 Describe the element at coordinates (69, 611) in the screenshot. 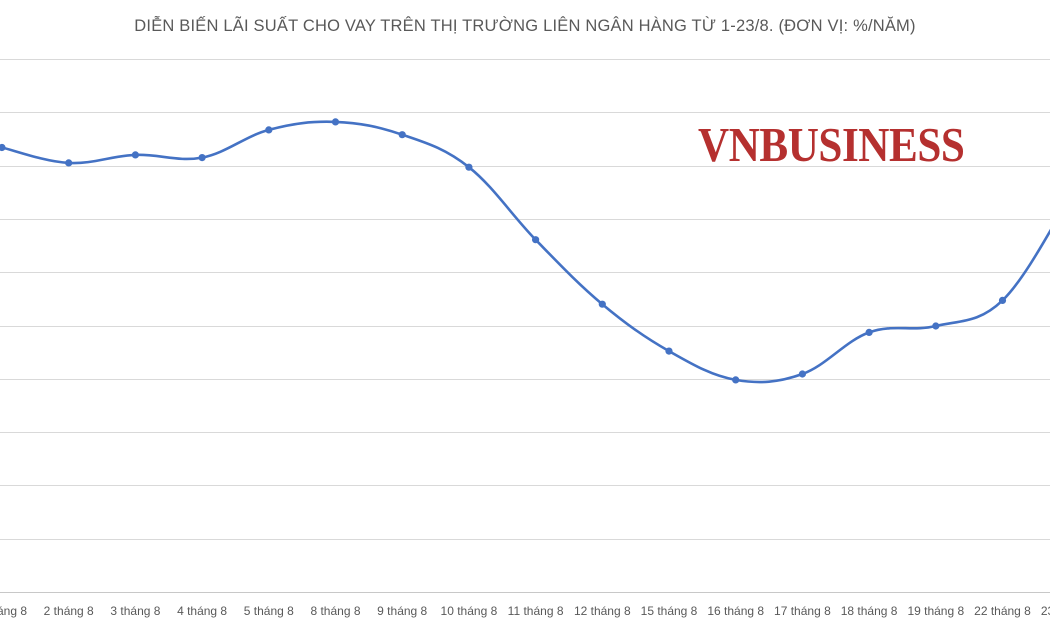

I see `x-tick-label: 2 tháng 8` at that location.